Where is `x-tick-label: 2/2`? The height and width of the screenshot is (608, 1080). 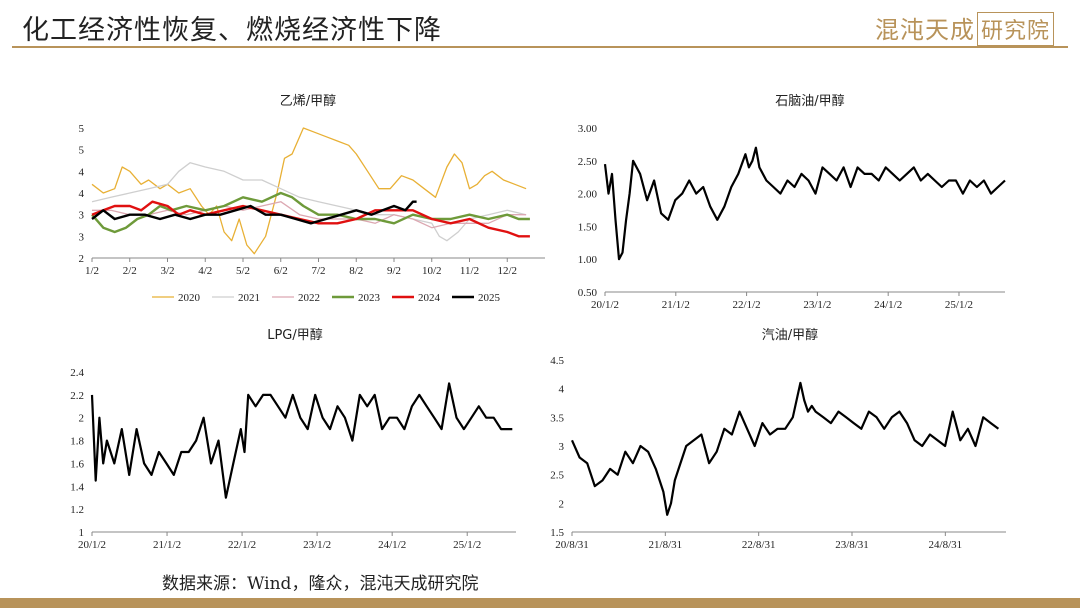 x-tick-label: 2/2 is located at coordinates (130, 271).